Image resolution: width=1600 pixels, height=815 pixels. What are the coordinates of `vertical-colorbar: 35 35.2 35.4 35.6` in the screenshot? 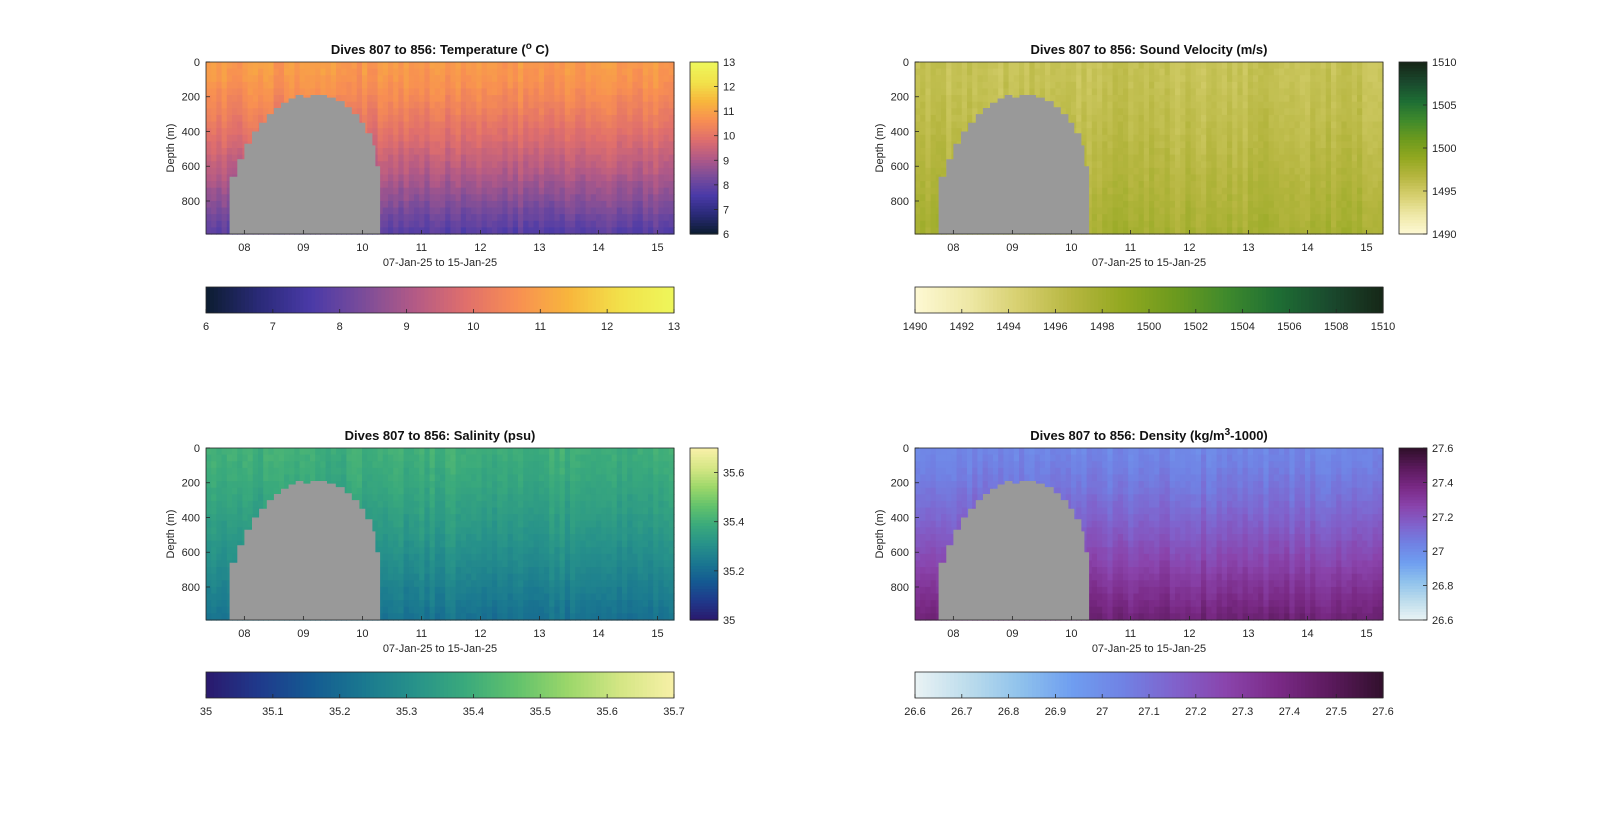 It's located at (716, 537).